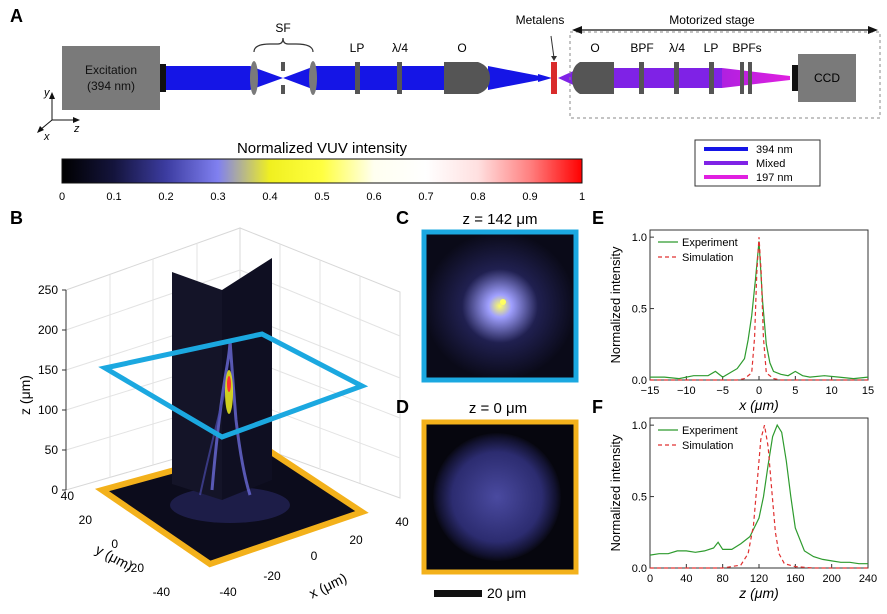 Image resolution: width=887 pixels, height=614 pixels. What do you see at coordinates (650, 391) in the screenshot?
I see `x-tick-label: −15` at bounding box center [650, 391].